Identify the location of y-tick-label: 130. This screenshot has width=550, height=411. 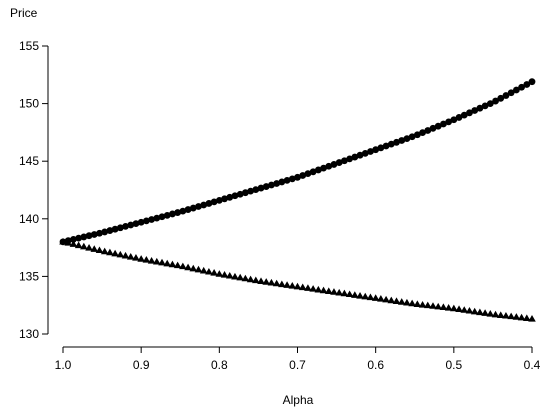
(29, 334).